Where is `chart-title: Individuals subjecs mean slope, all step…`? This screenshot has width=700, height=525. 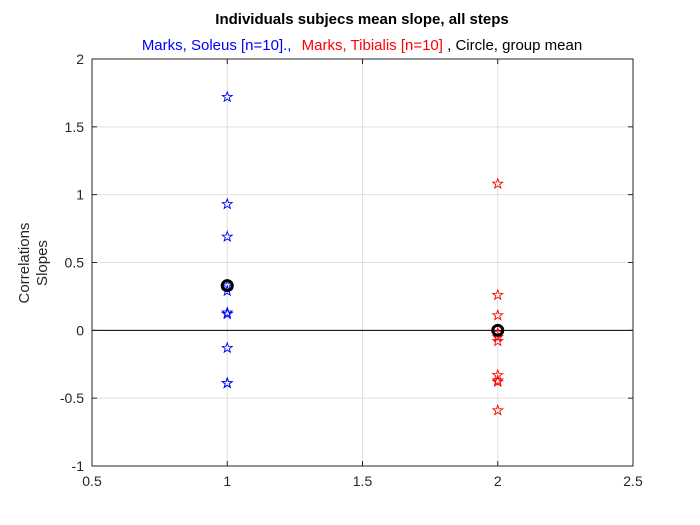
chart-title: Individuals subjecs mean slope, all step… is located at coordinates (361, 19).